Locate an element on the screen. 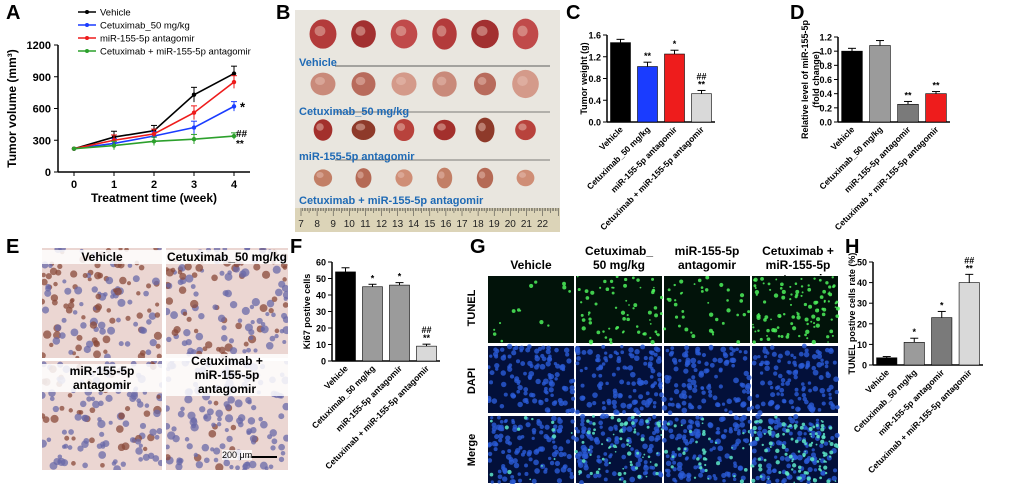 The image size is (1020, 484). ruler-label: 17 is located at coordinates (462, 224).